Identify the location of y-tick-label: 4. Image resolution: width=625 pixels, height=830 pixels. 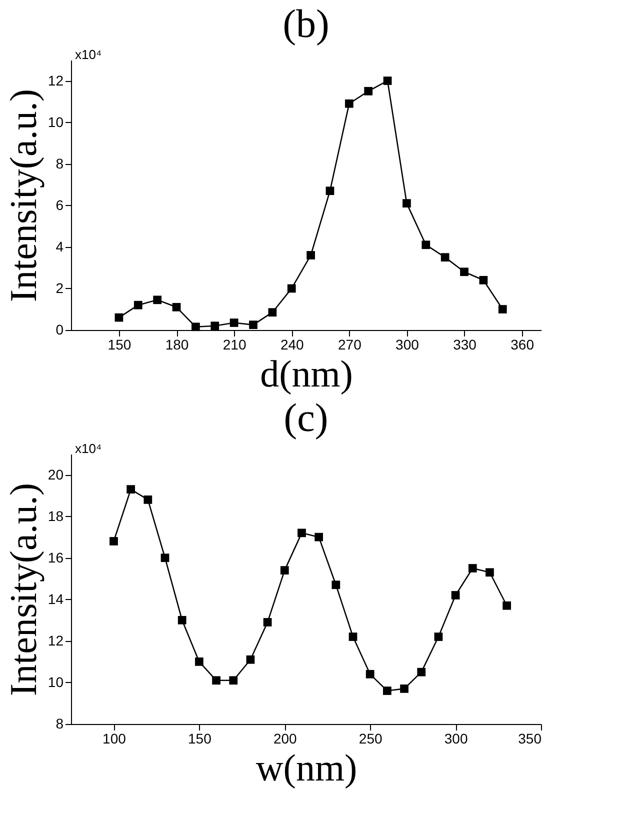
(60, 246).